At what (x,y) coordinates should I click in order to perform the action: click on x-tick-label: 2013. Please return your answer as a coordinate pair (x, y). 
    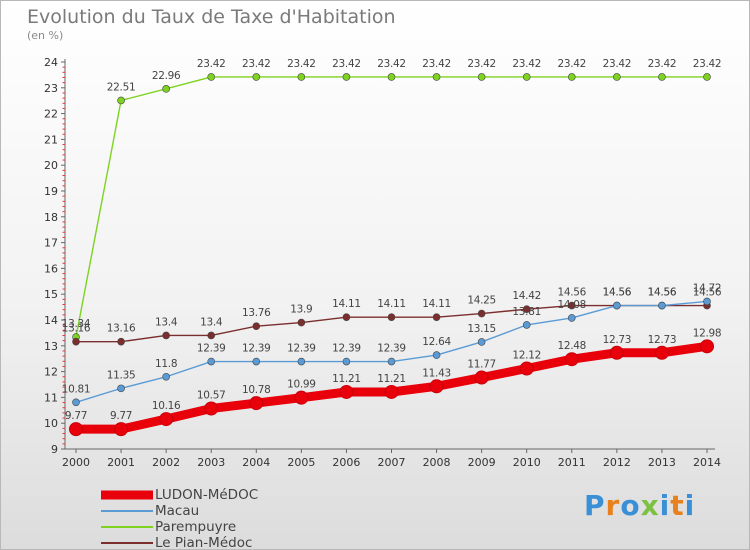
    Looking at the image, I should click on (662, 462).